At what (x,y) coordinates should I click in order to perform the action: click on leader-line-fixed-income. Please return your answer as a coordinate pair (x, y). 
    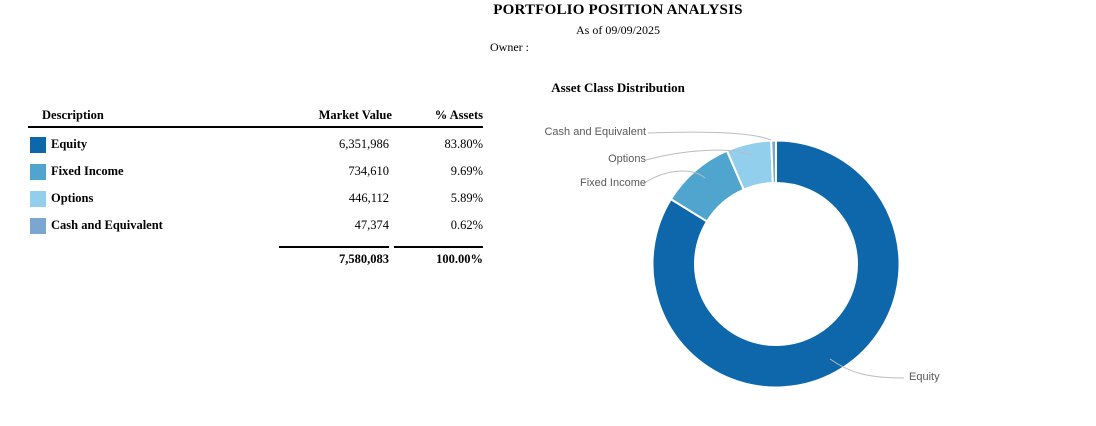
    Looking at the image, I should click on (674, 177).